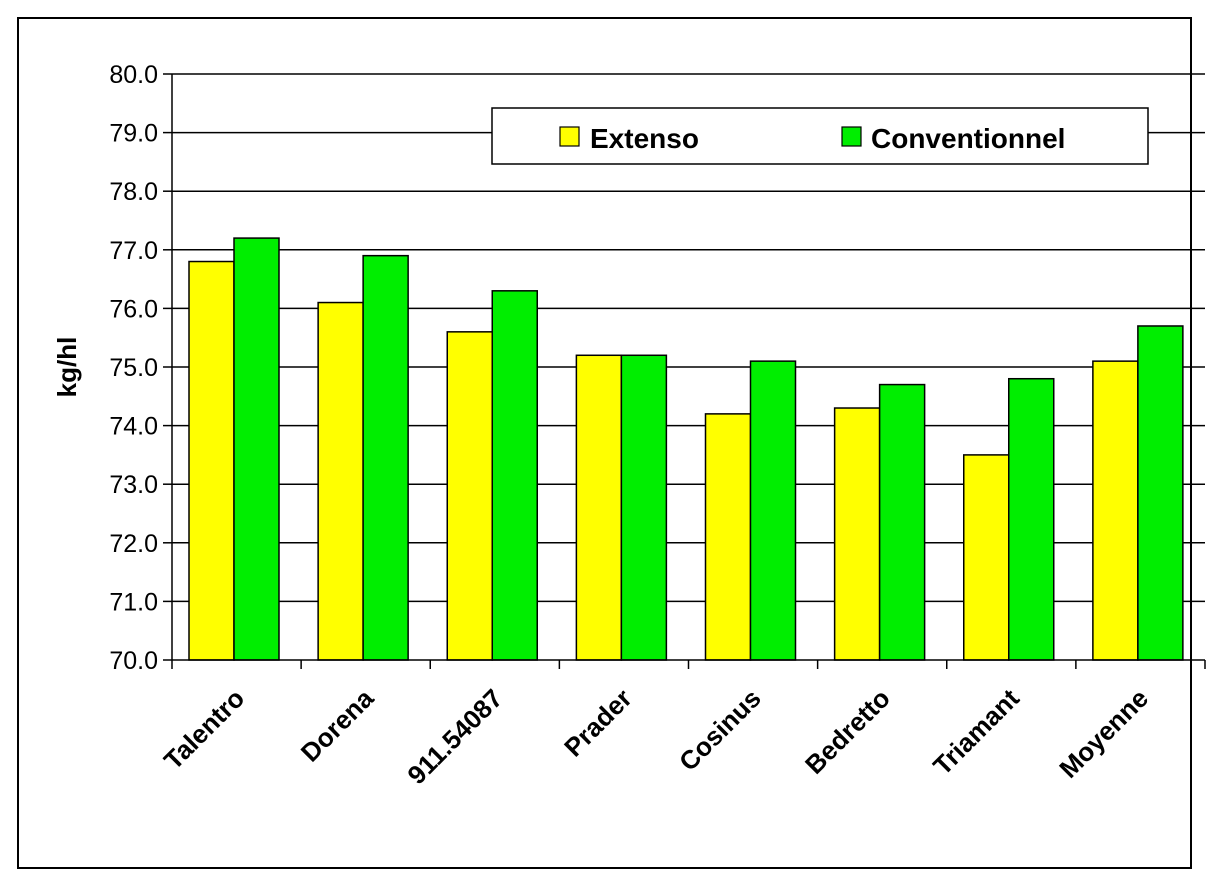 This screenshot has width=1210, height=886. I want to click on y-tick-label: 71.0, so click(133, 602).